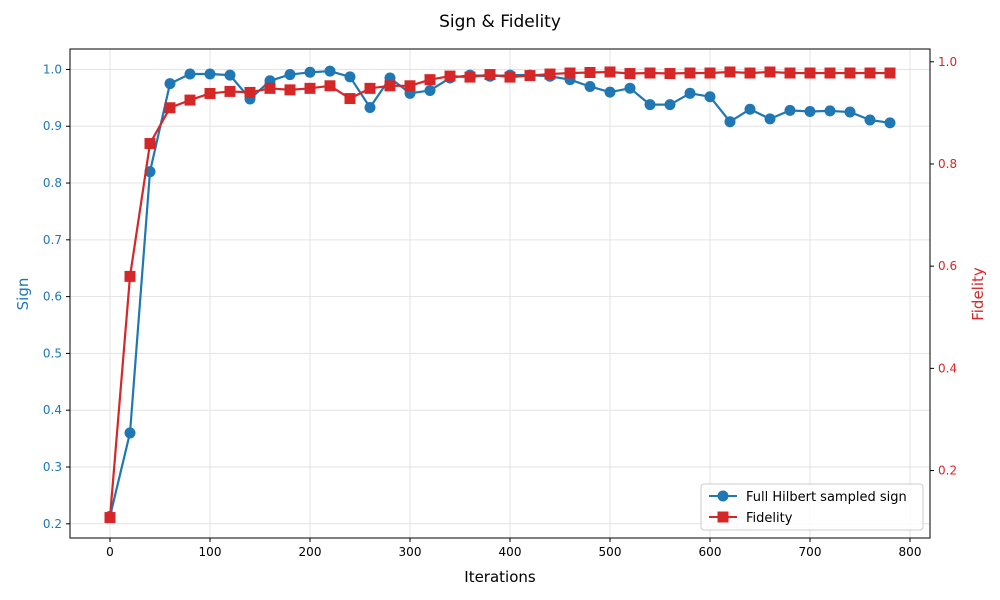 The image size is (1000, 600). I want to click on y-tick-label-left: 0.4, so click(52, 410).